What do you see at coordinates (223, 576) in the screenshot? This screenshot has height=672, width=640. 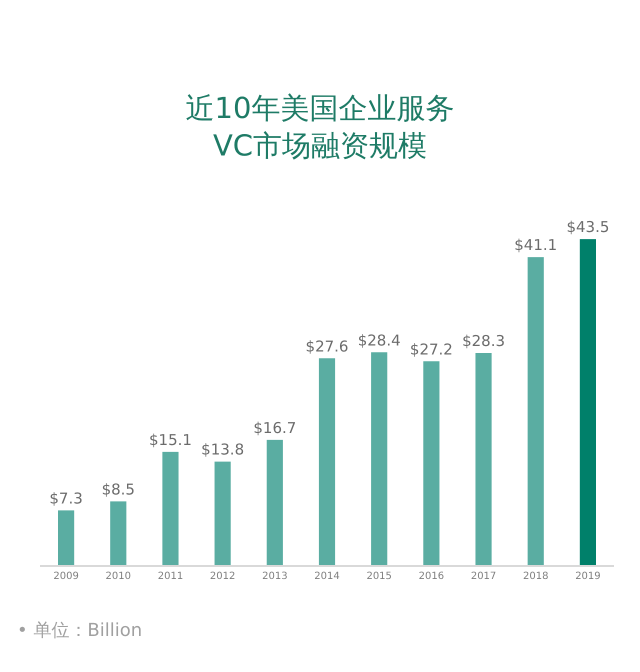 I see `x-tick-label: 2012` at bounding box center [223, 576].